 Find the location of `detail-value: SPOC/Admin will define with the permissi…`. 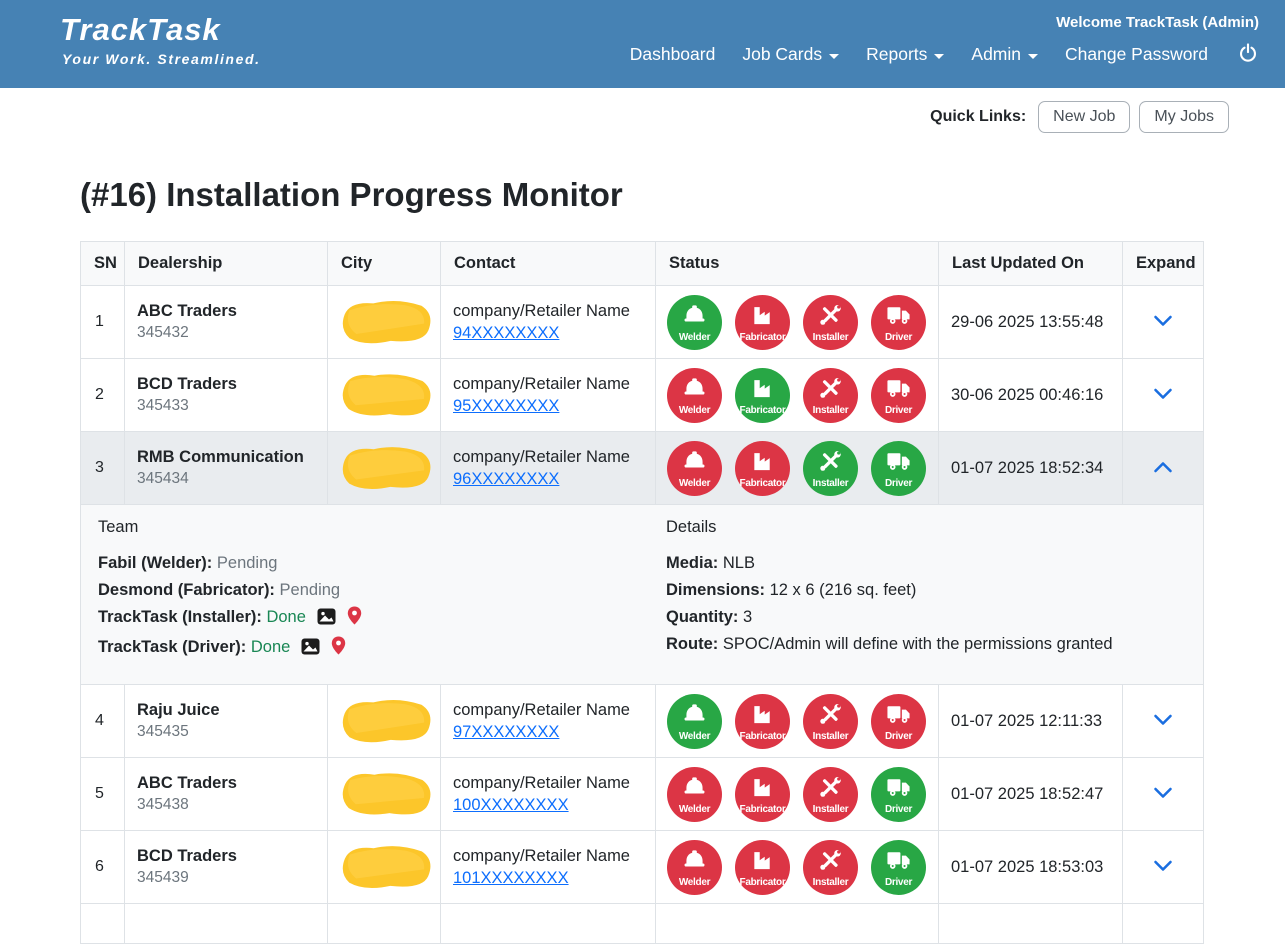

detail-value: SPOC/Admin will define with the permissi… is located at coordinates (917, 644).